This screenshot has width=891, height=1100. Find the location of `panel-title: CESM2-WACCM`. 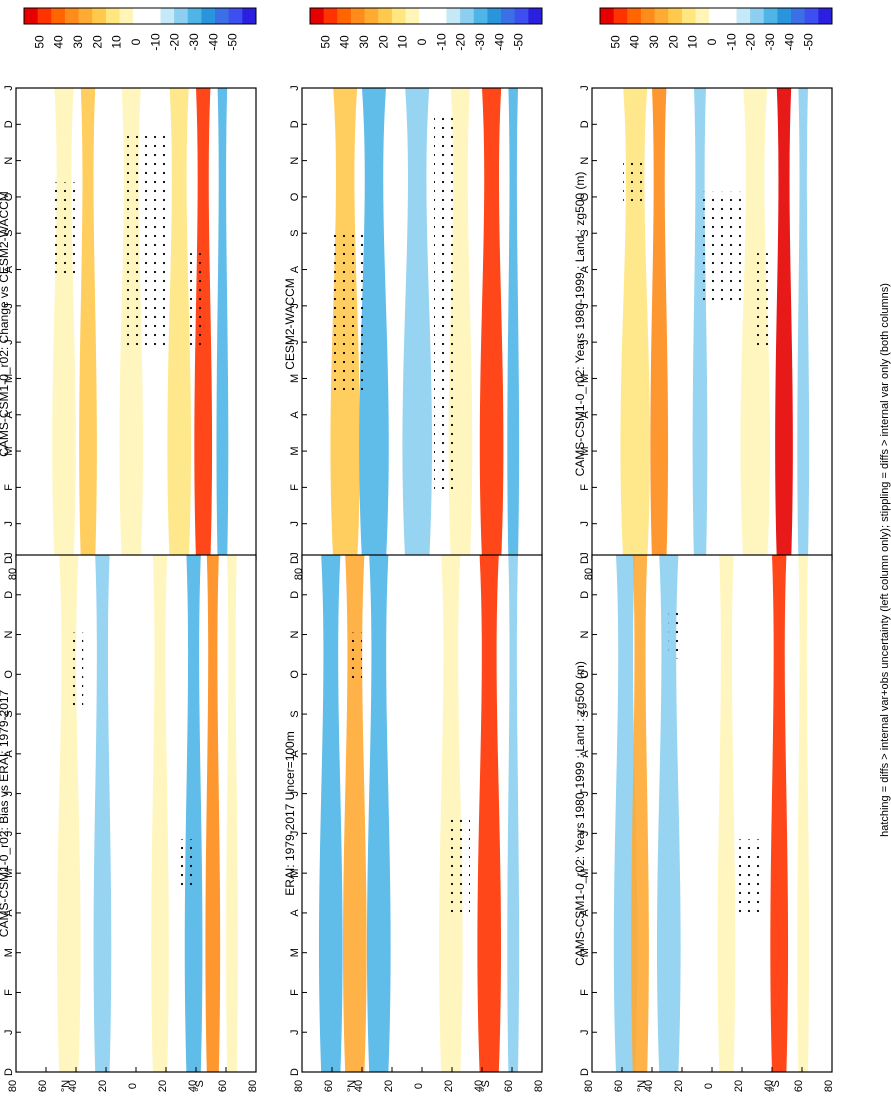

panel-title: CESM2-WACCM is located at coordinates (290, 324).